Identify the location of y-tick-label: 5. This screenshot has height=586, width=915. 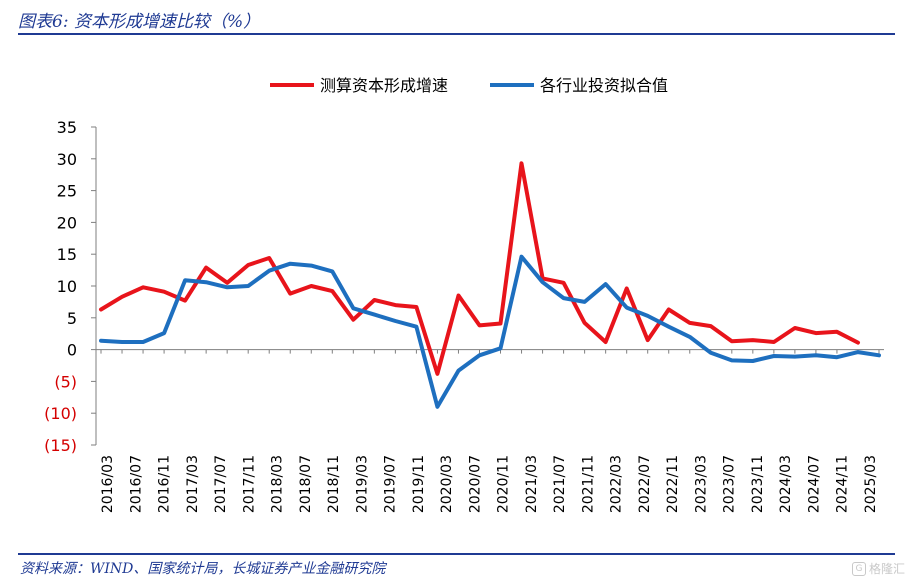
(72, 318).